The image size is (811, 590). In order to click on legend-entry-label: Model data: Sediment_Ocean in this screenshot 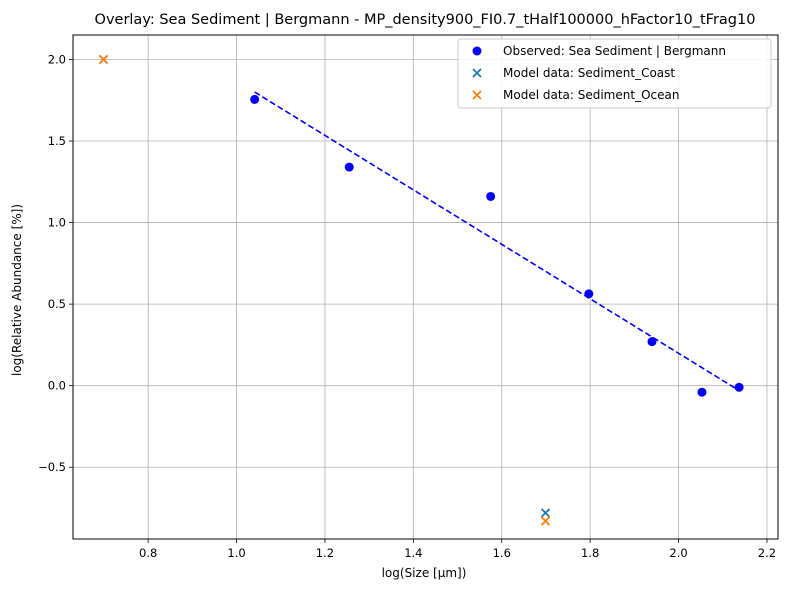, I will do `click(591, 95)`.